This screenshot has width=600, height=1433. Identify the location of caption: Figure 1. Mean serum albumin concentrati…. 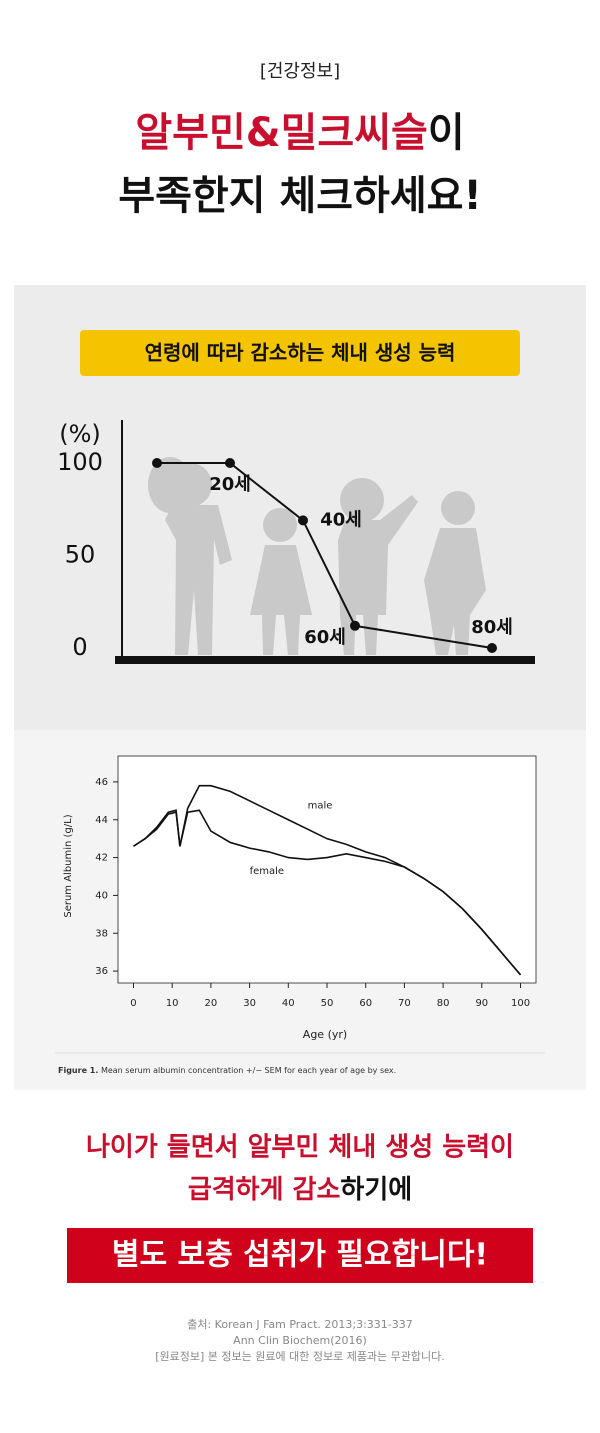
(227, 1070).